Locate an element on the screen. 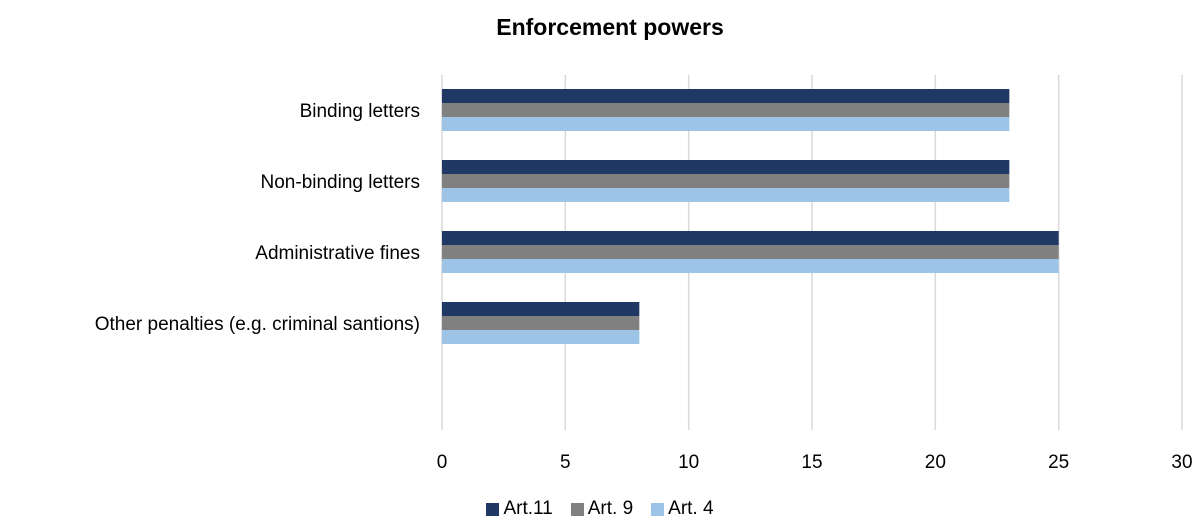  legend-item: Art. 9 is located at coordinates (602, 509).